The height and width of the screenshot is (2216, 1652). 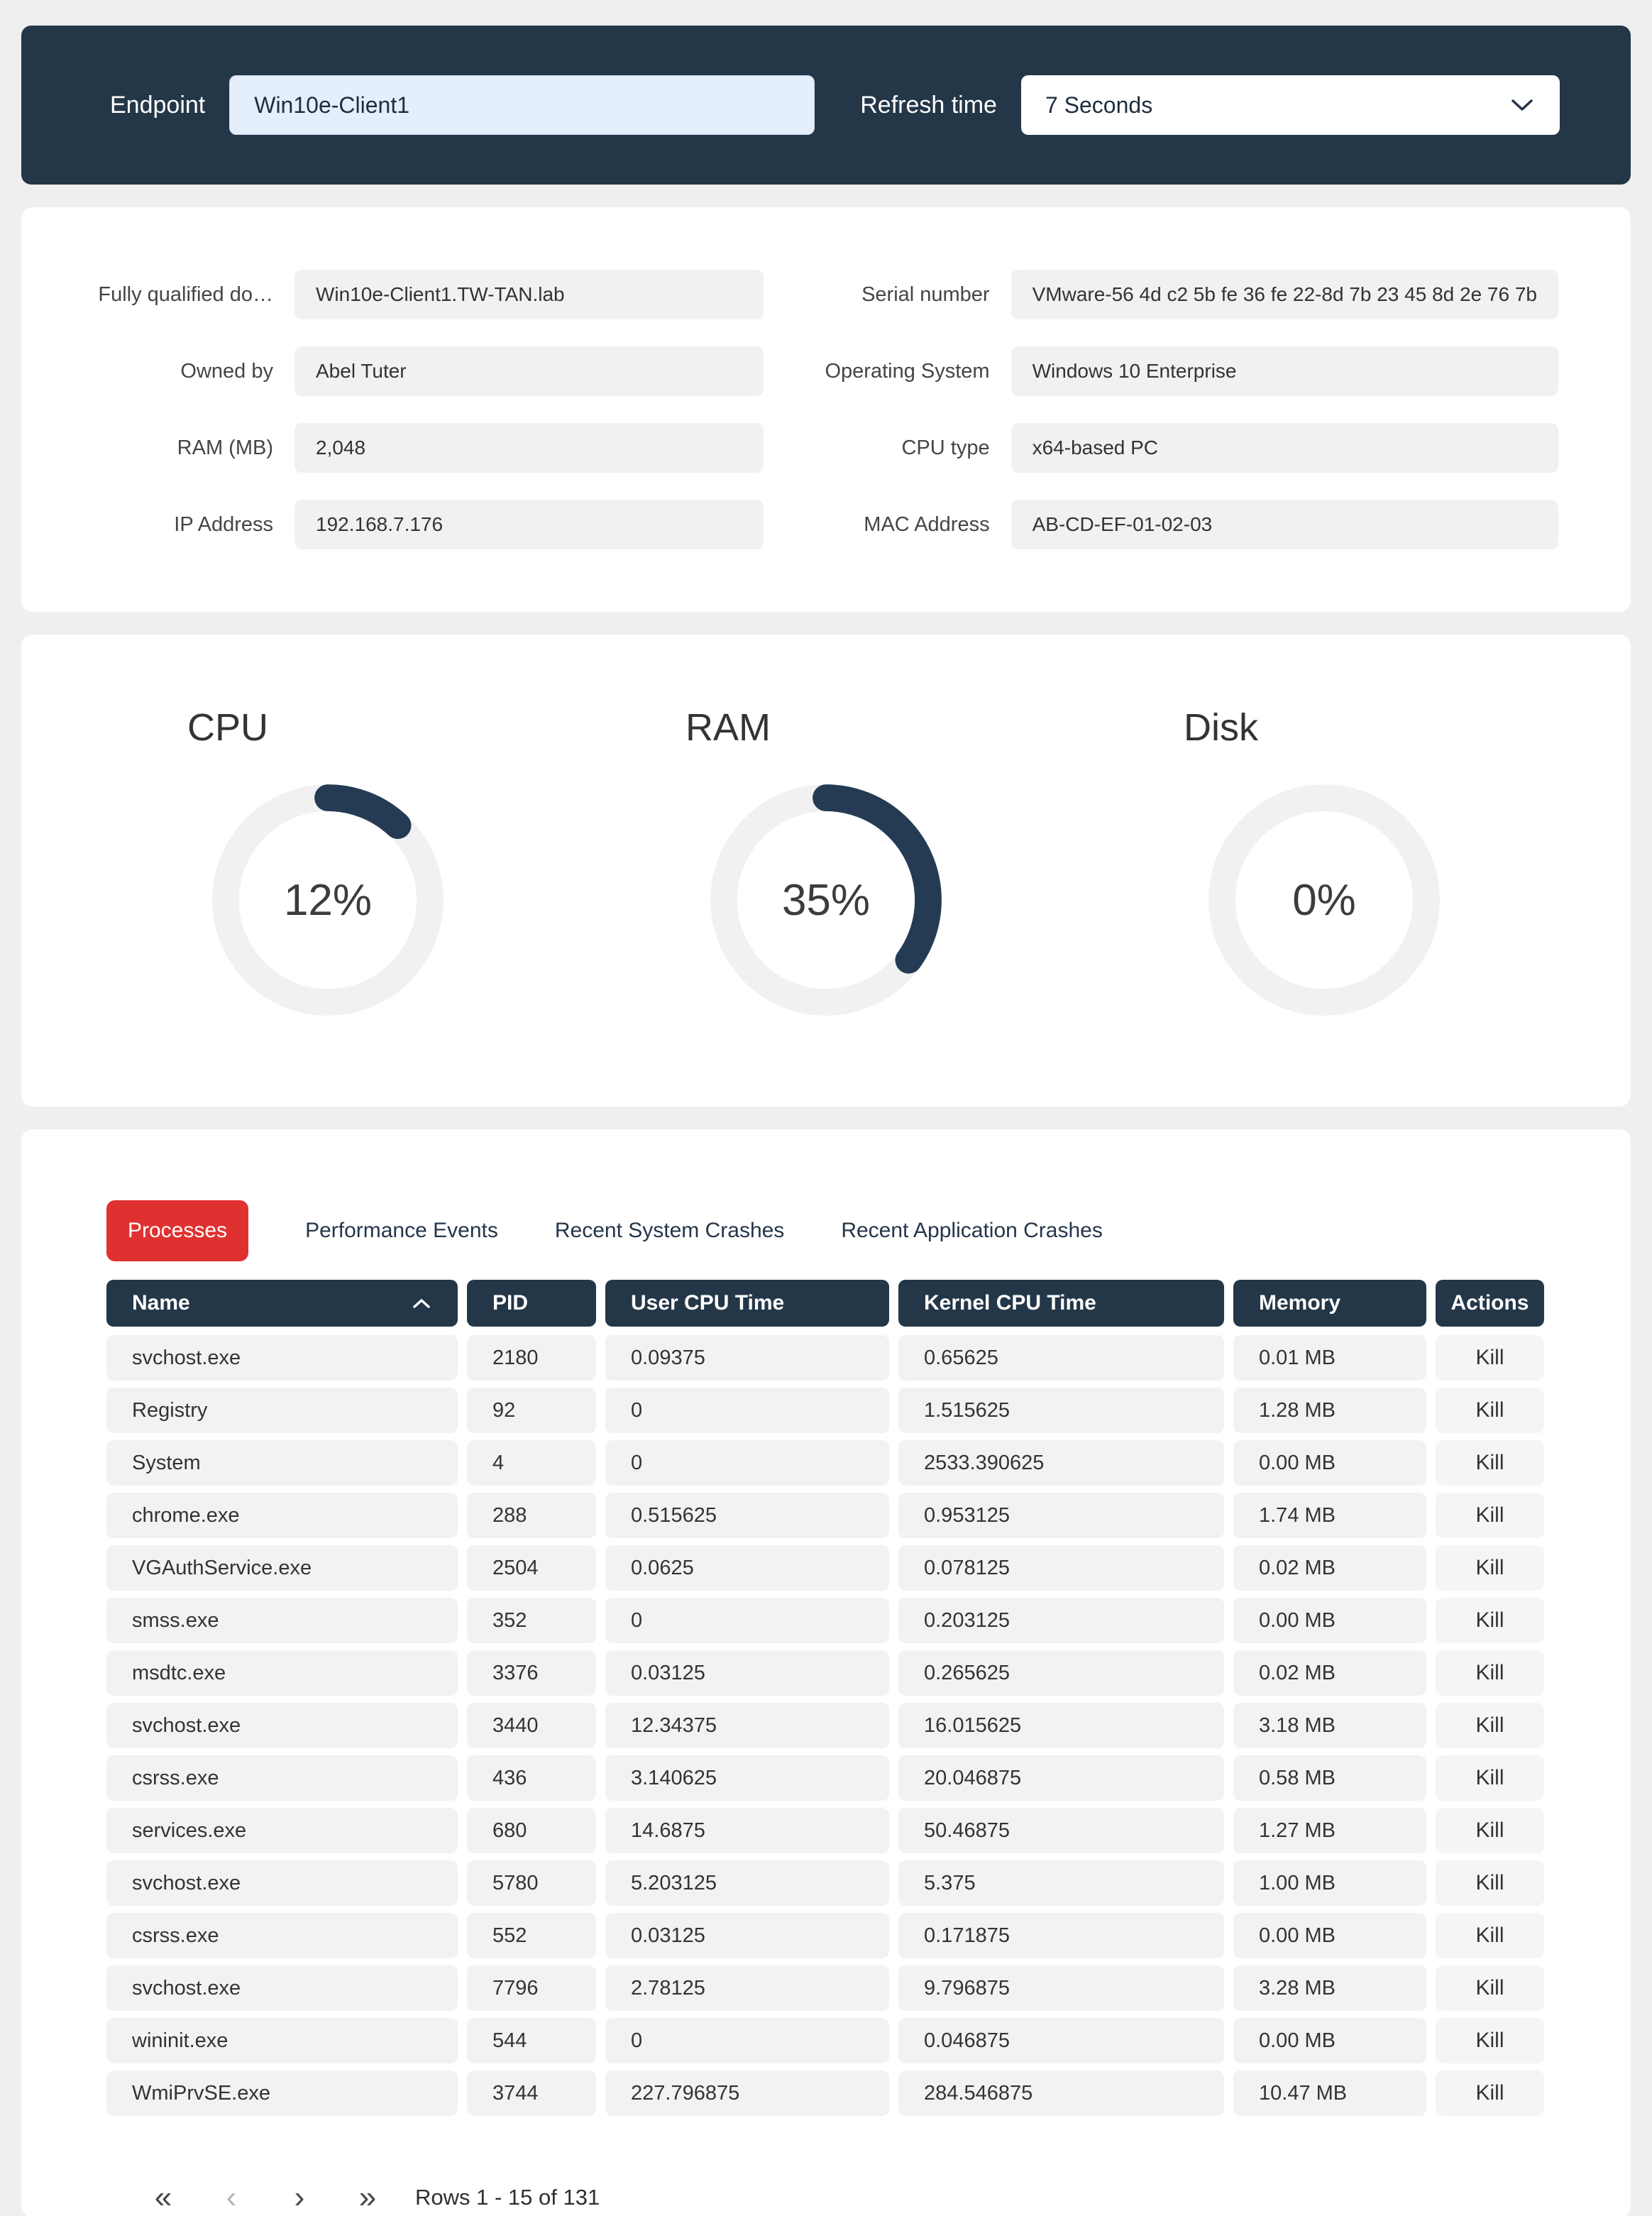 What do you see at coordinates (1330, 1358) in the screenshot?
I see `cell-memory: 0.01 MB` at bounding box center [1330, 1358].